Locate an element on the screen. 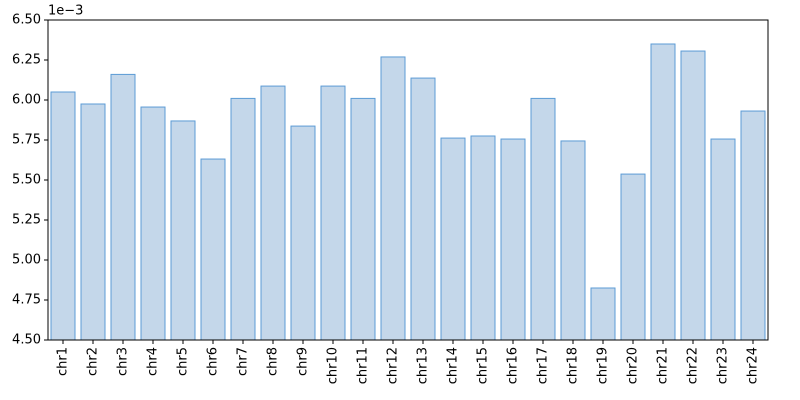 Image resolution: width=800 pixels, height=400 pixels. x-tick-label: chr24 is located at coordinates (753, 365).